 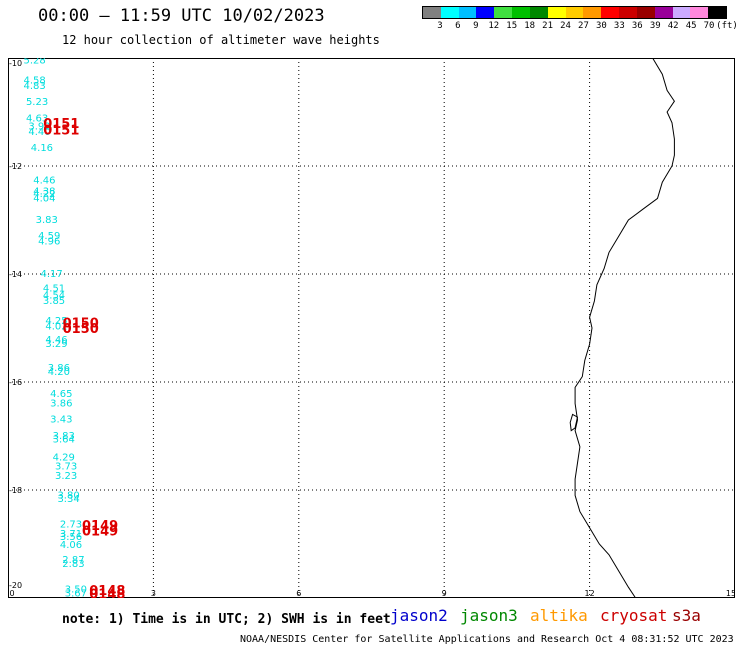 What do you see at coordinates (71, 537) in the screenshot?
I see `wave-height-label: 3.56` at bounding box center [71, 537].